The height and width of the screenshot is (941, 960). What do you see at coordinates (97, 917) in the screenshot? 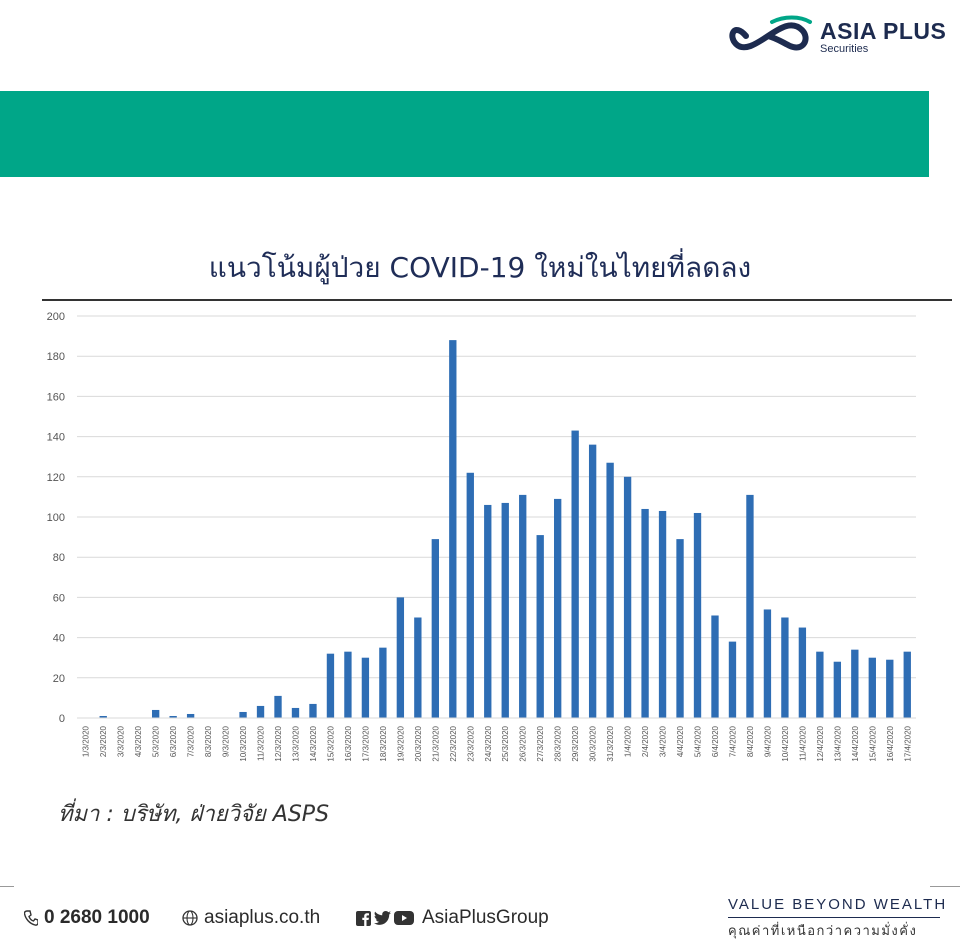
I see `phone-number: 0 2680 1000` at bounding box center [97, 917].